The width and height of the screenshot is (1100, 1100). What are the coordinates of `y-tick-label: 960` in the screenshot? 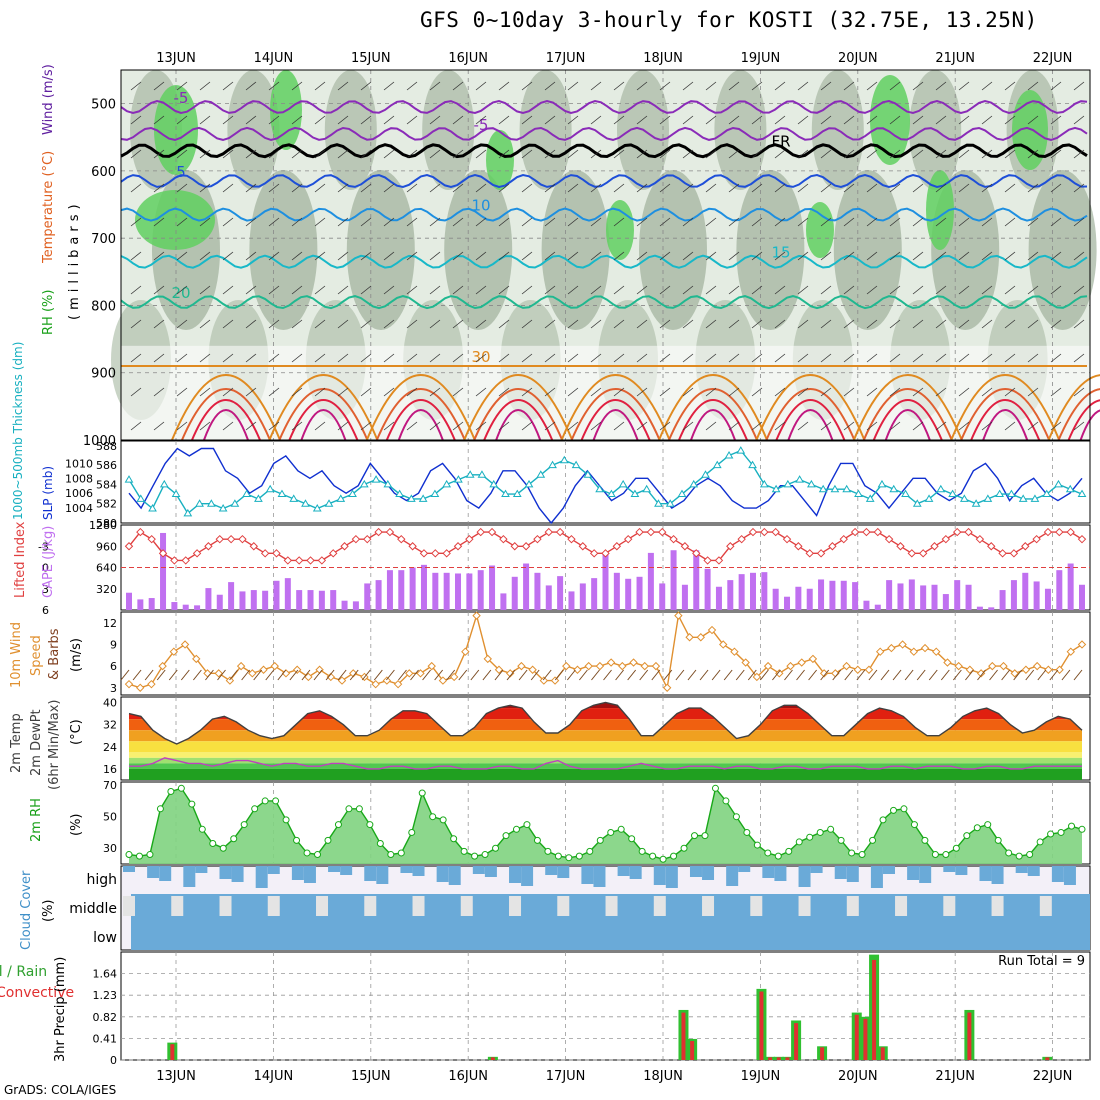 It's located at (106, 546).